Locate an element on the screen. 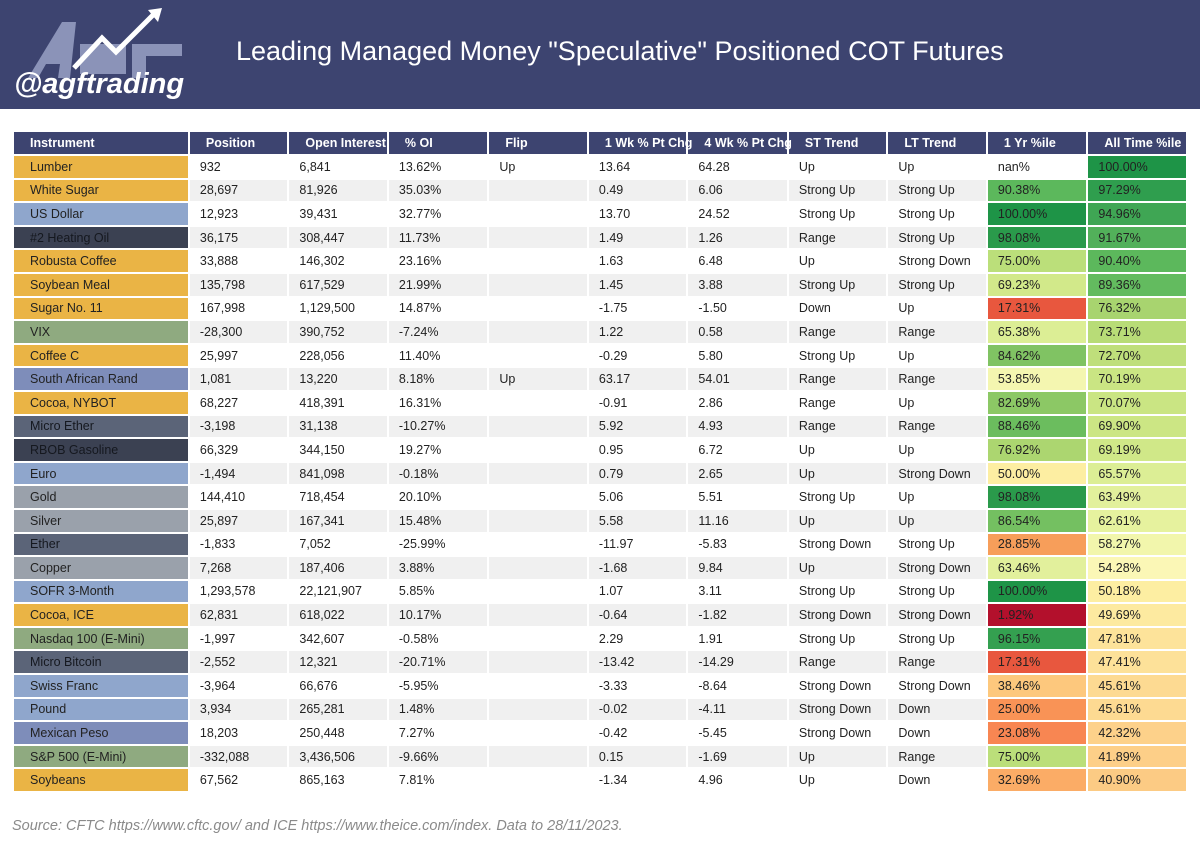 This screenshot has width=1200, height=844. handle-text: @agftrading is located at coordinates (99, 84).